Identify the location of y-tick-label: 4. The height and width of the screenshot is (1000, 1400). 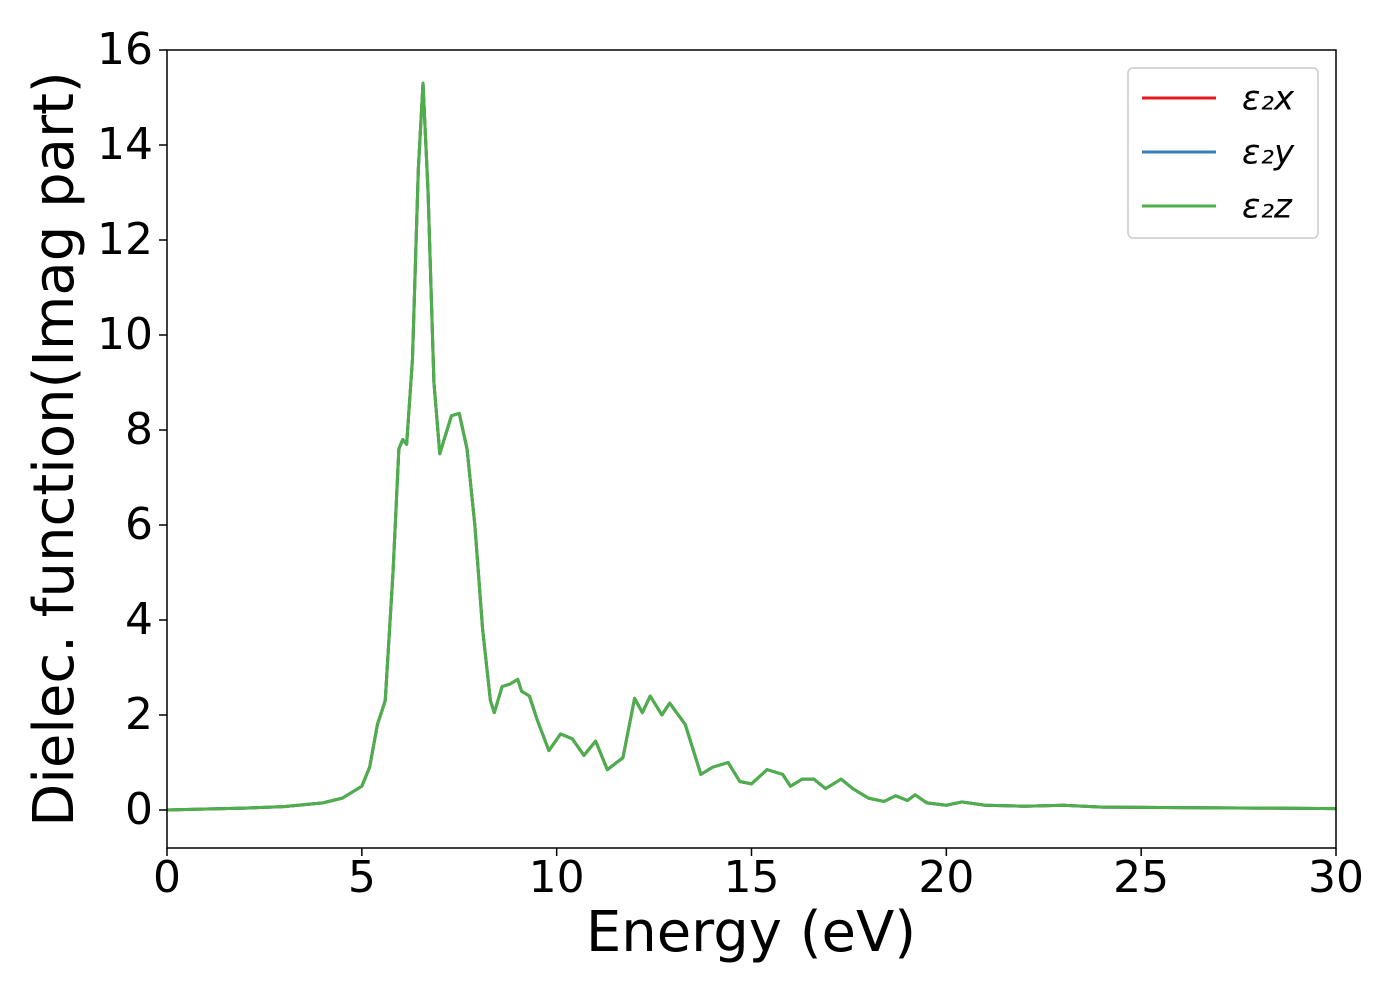
(139, 619).